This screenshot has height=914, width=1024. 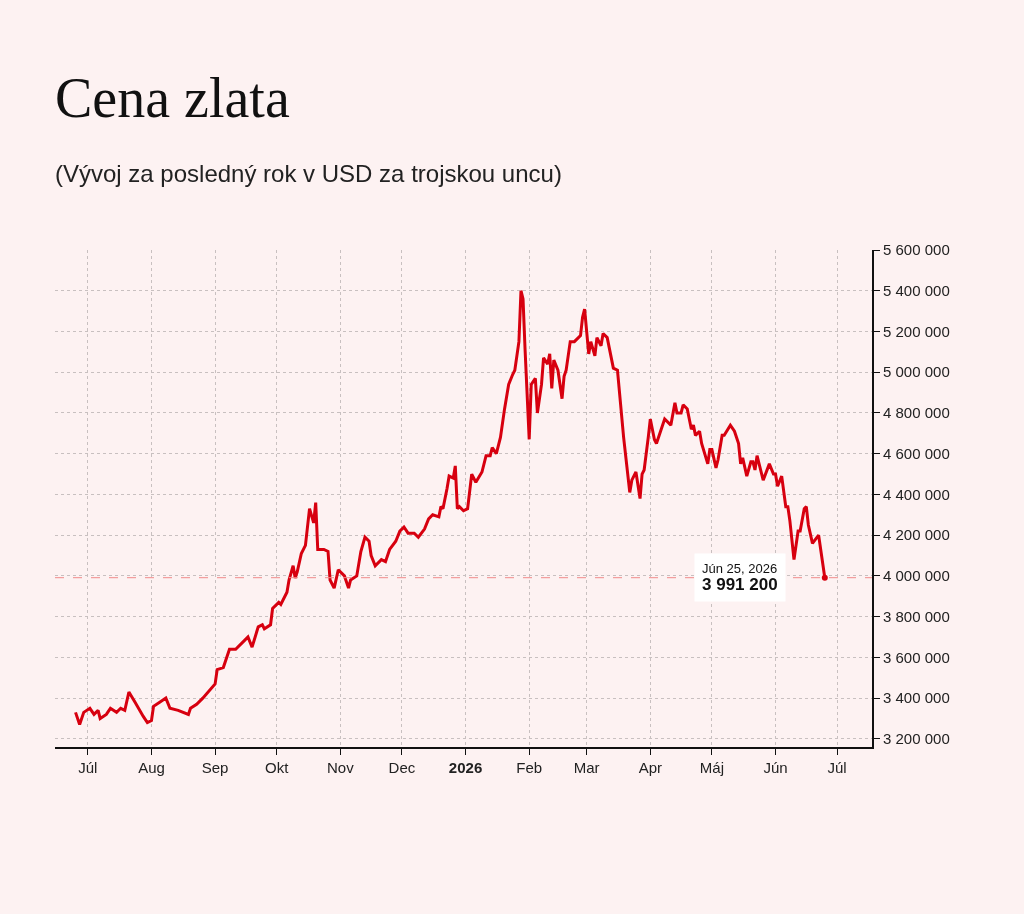 What do you see at coordinates (277, 767) in the screenshot?
I see `x-tick-label: Okt` at bounding box center [277, 767].